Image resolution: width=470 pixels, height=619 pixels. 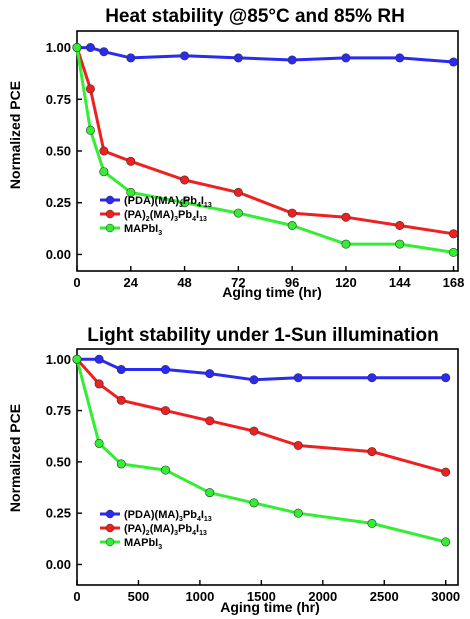 I want to click on x-tick-label: 1000, so click(x=199, y=596).